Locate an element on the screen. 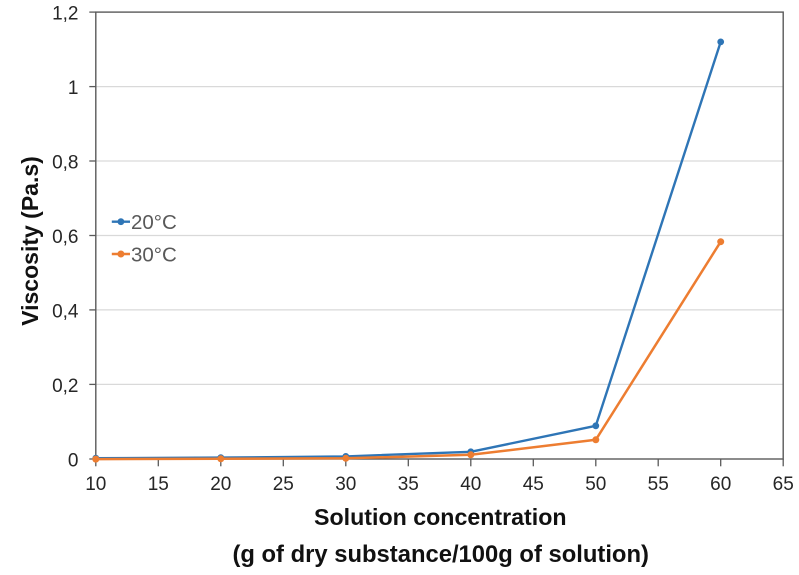 This screenshot has height=575, width=799. svg-text: 25 is located at coordinates (283, 484).